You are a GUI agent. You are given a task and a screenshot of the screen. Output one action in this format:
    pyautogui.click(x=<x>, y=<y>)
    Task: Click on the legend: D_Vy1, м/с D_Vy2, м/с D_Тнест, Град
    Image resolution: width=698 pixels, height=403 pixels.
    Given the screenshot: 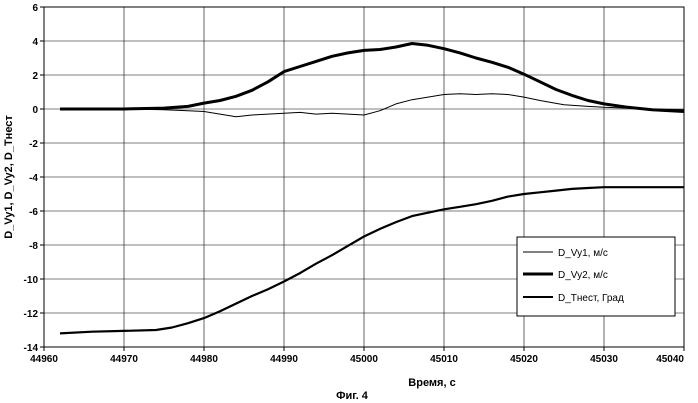 What is the action you would take?
    pyautogui.click(x=596, y=276)
    